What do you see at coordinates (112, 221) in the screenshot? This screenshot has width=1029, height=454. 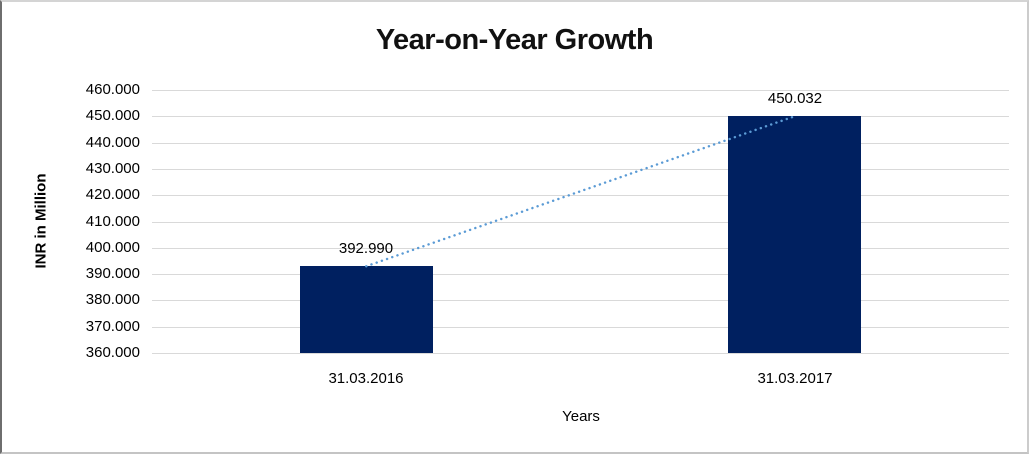 I see `y-tick-label: 410.000` at bounding box center [112, 221].